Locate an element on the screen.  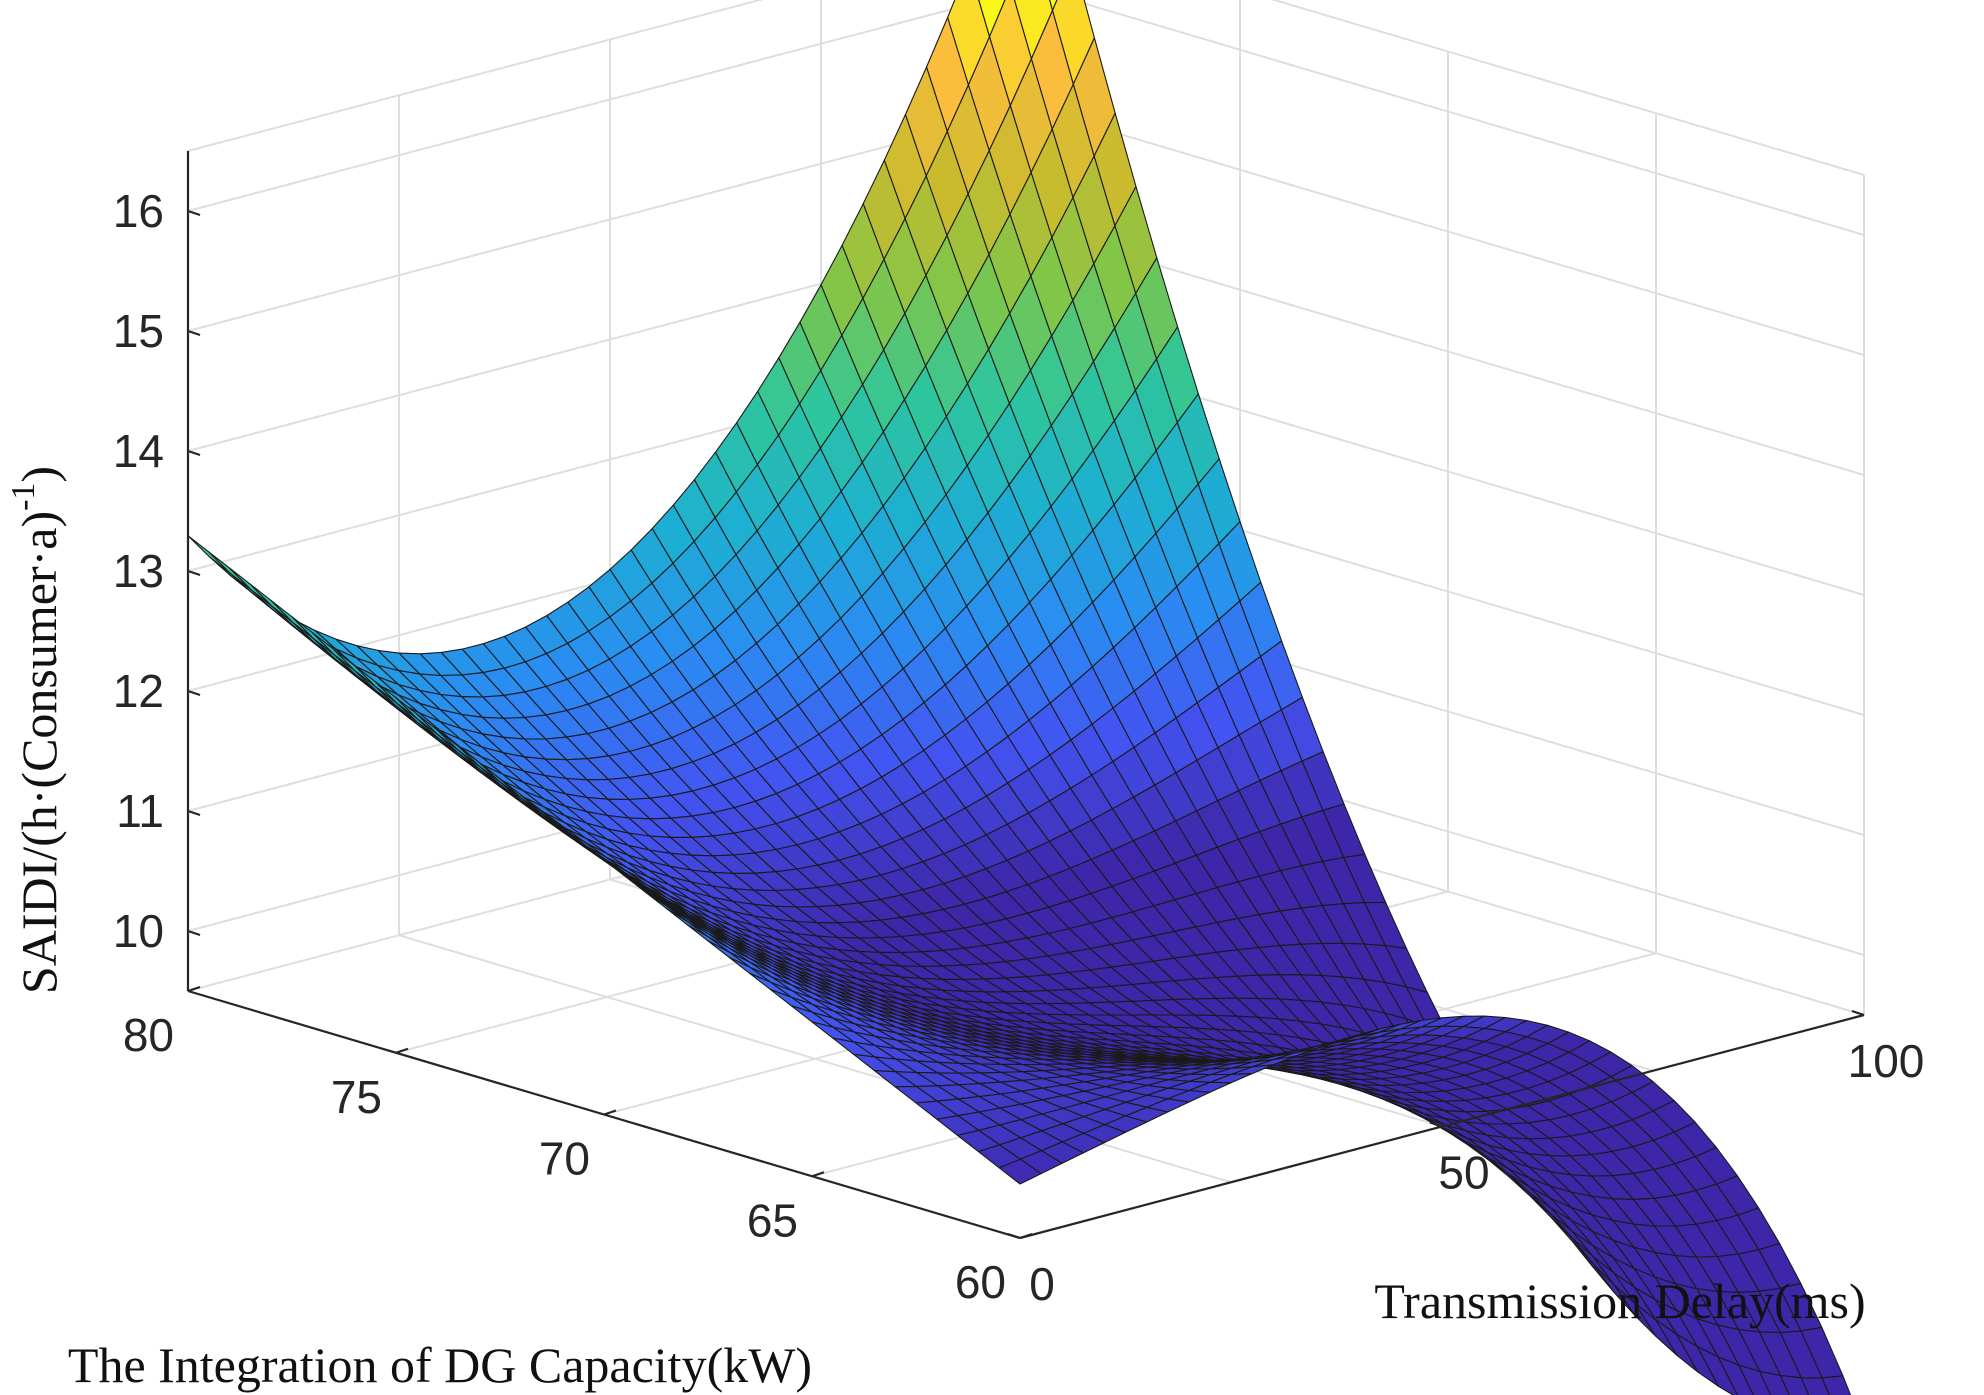
x-tick-label: 0 is located at coordinates (1042, 1284).